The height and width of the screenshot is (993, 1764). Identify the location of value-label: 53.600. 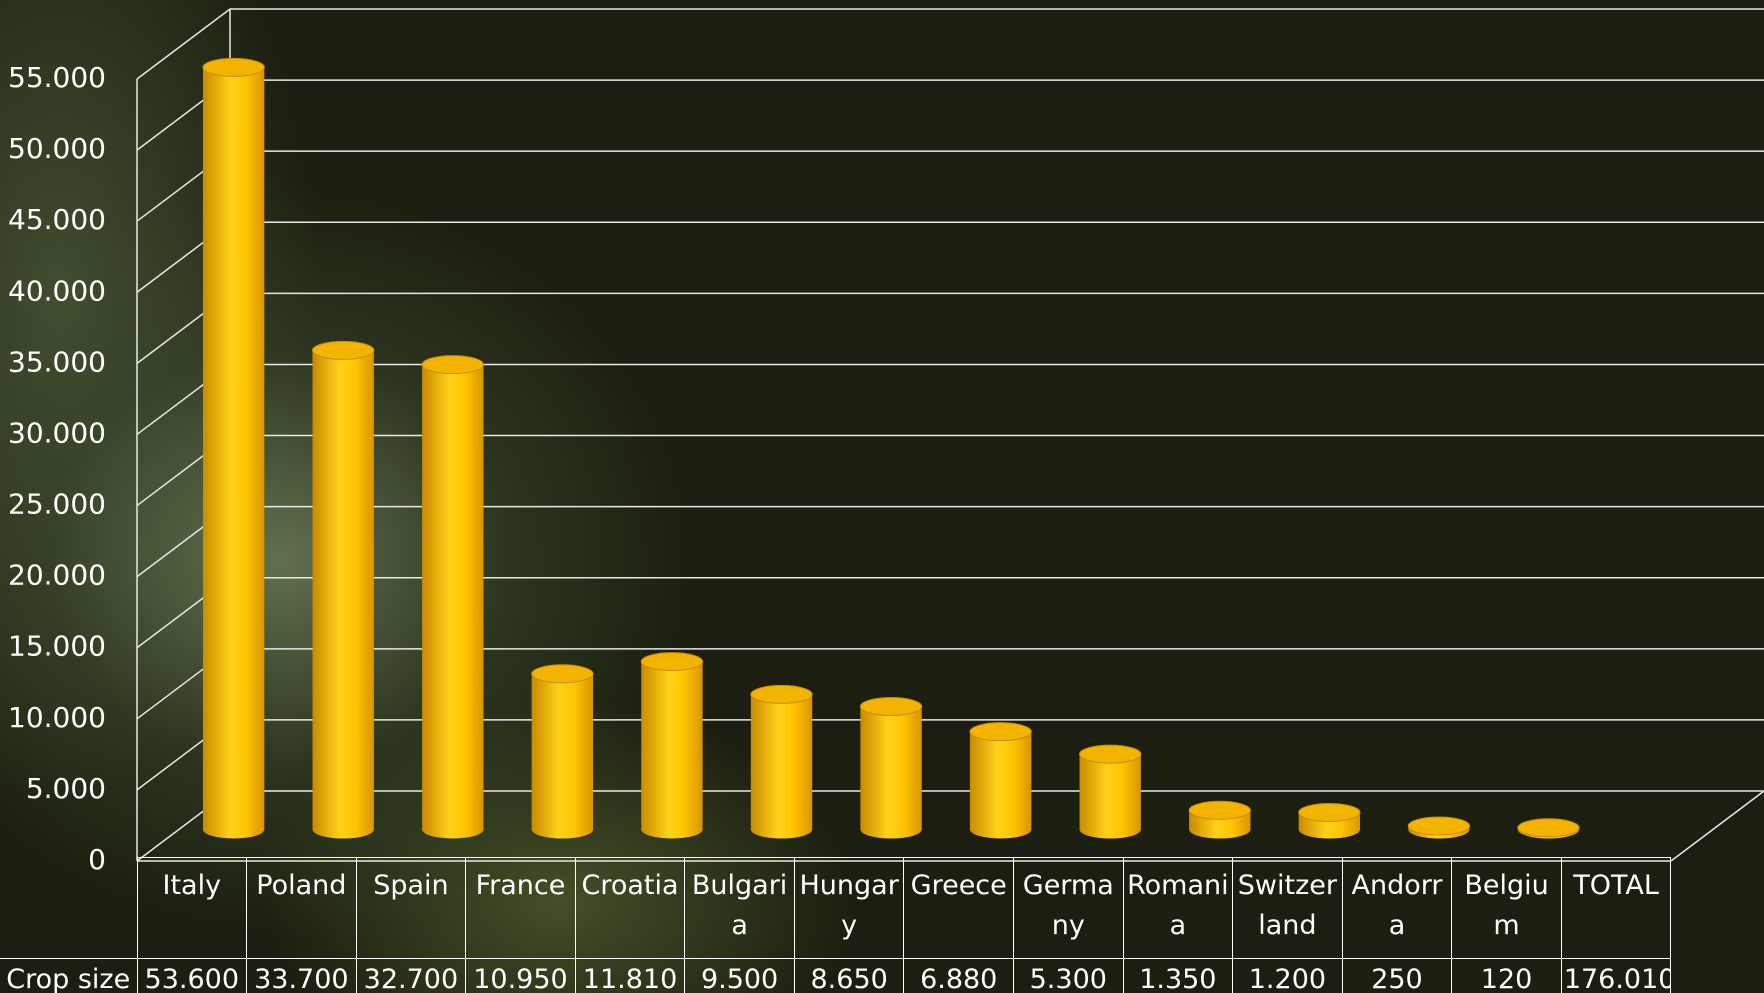
(192, 975).